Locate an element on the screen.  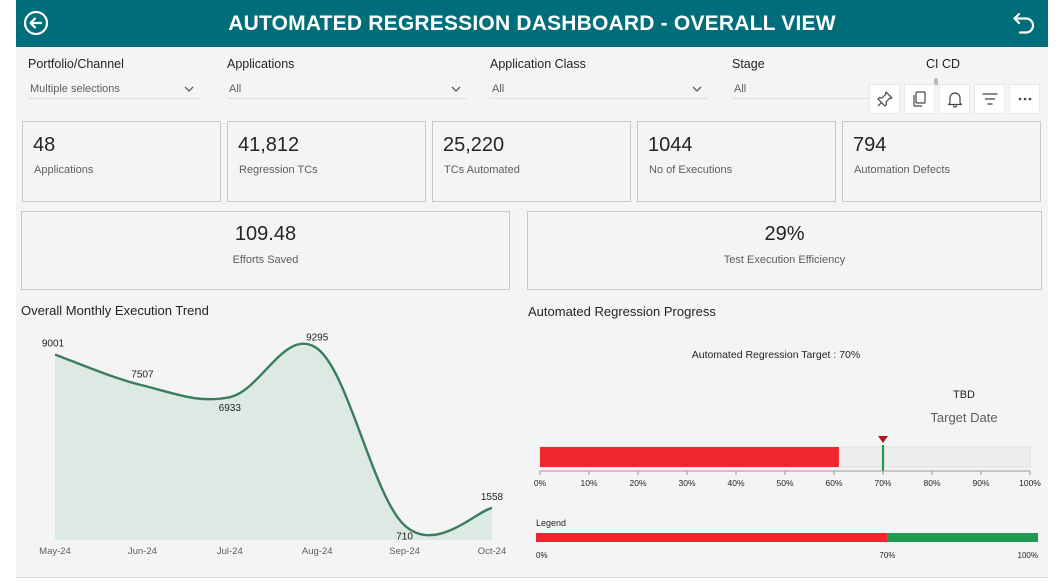
filter-portfolio-channel: Portfolio/Channel Multiple selections is located at coordinates (114, 78).